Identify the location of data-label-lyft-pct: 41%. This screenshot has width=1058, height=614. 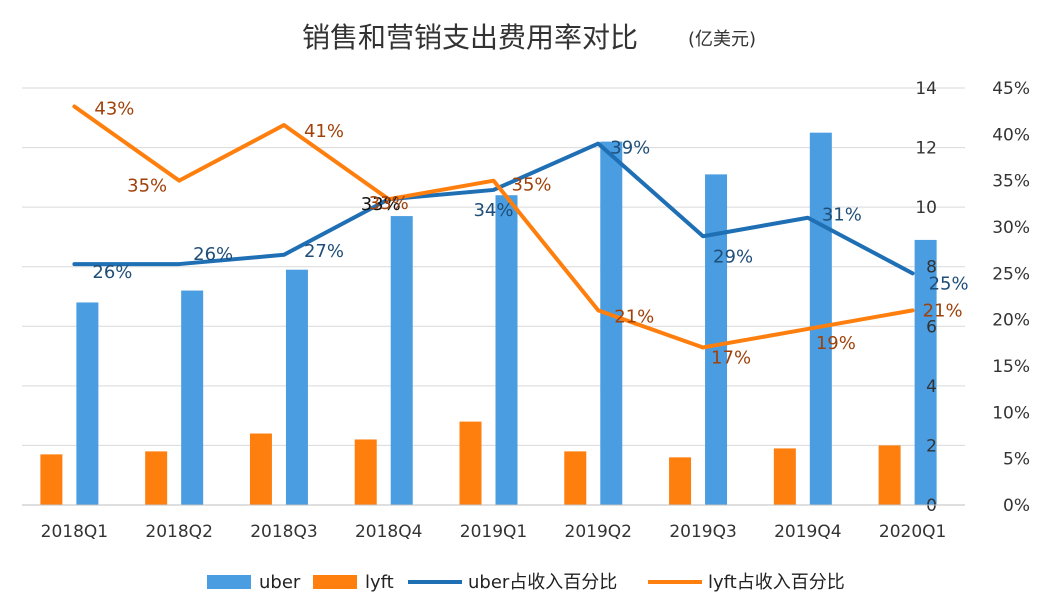
(324, 131).